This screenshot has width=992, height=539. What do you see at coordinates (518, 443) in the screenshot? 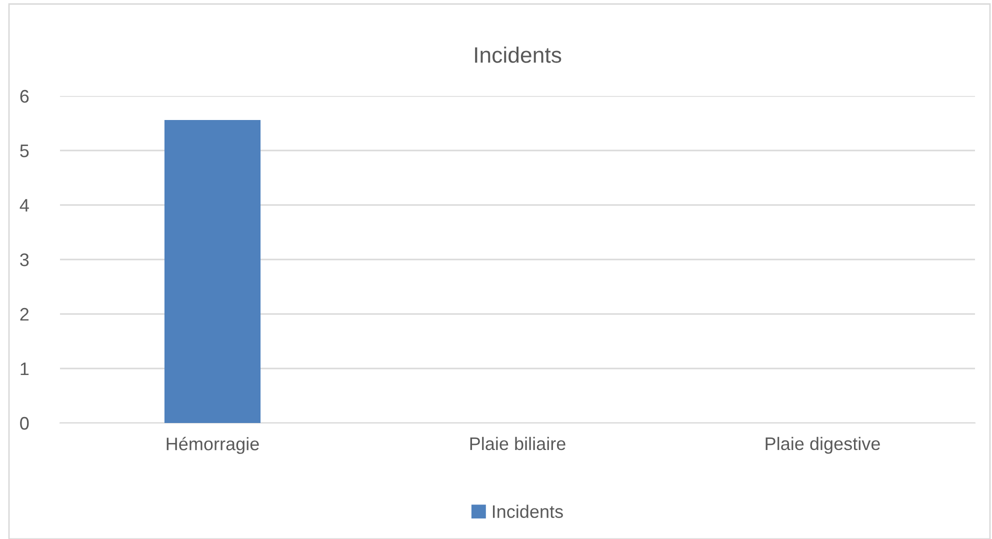
I see `x-tick-label: Plaie biliaire` at bounding box center [518, 443].